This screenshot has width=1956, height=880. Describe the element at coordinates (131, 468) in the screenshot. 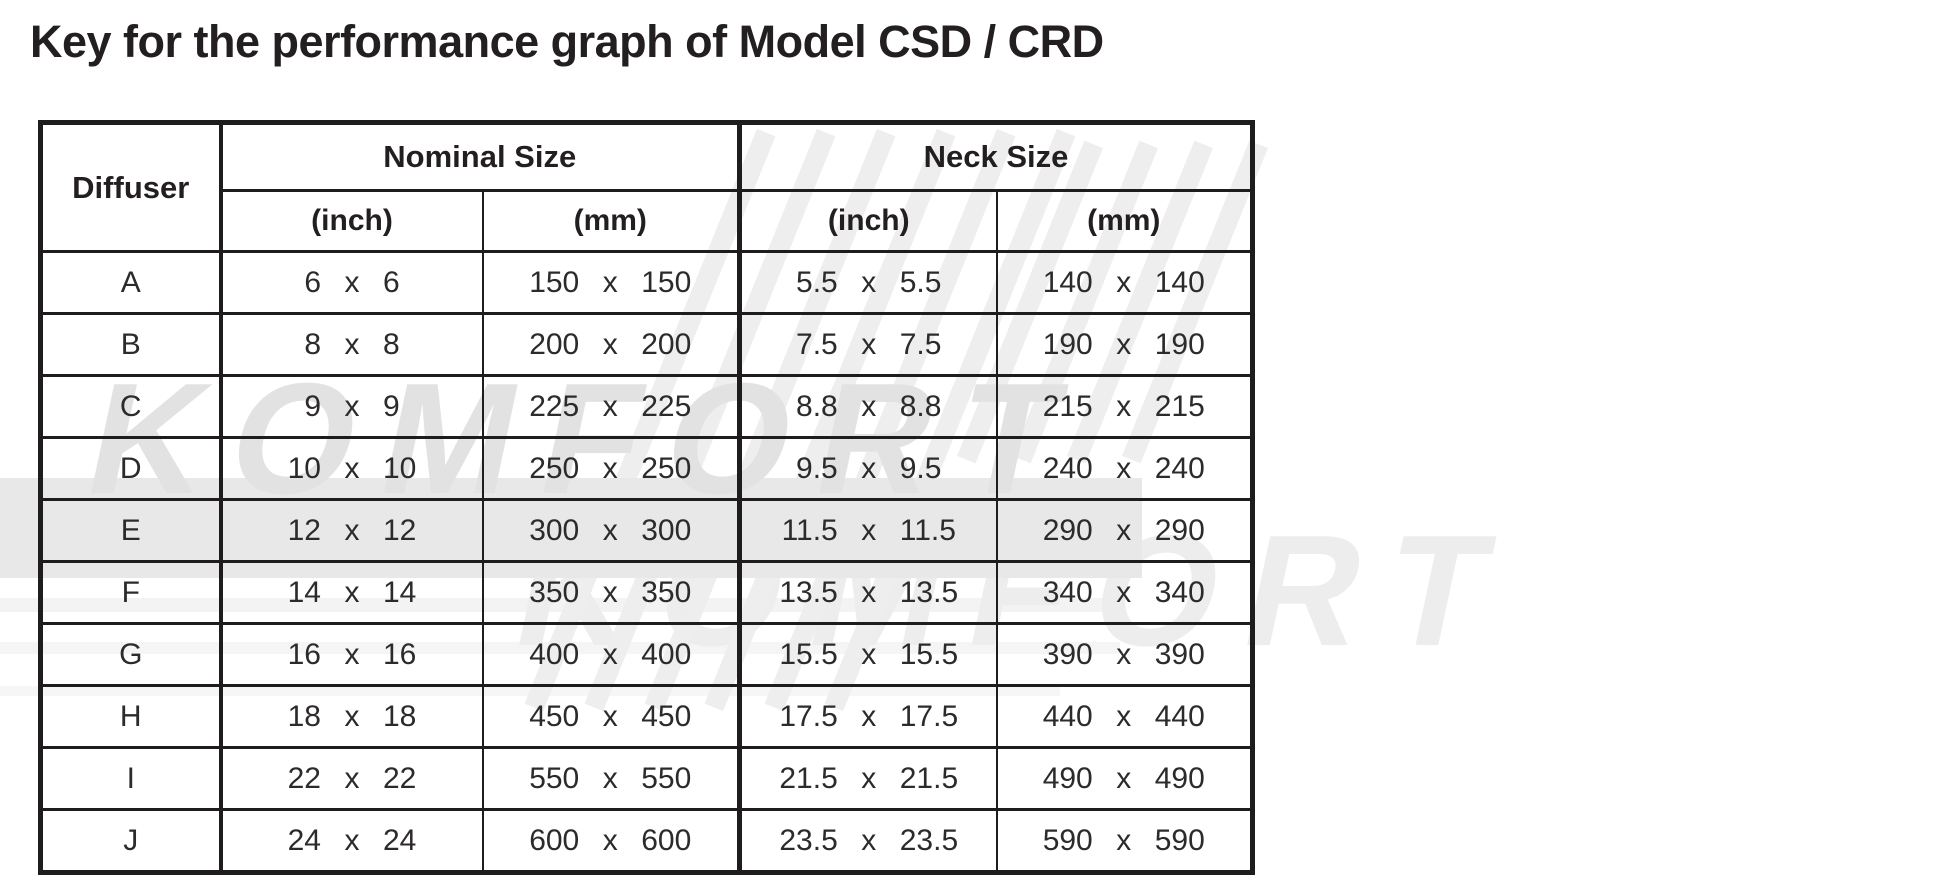

I see `diffuser-cell: D` at that location.